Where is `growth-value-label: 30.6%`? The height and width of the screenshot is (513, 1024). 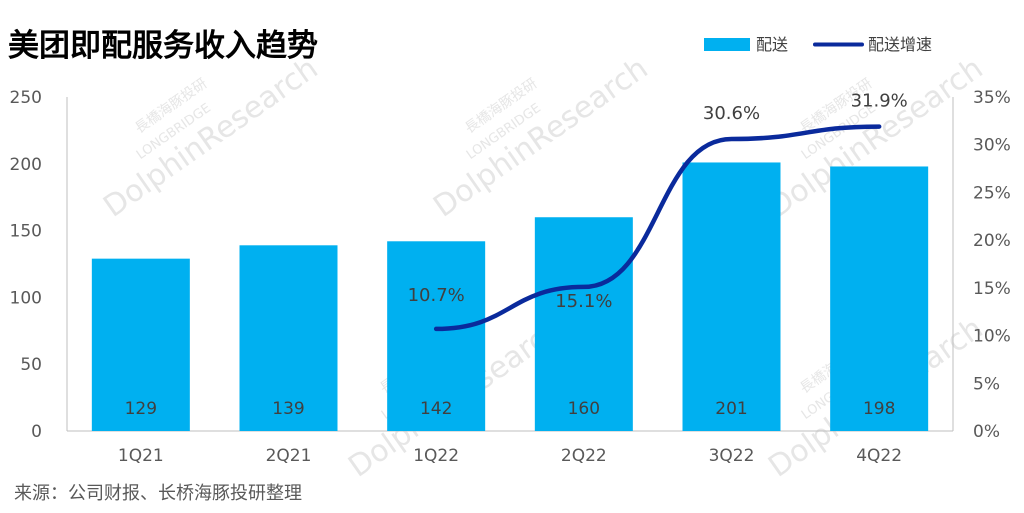 growth-value-label: 30.6% is located at coordinates (731, 113).